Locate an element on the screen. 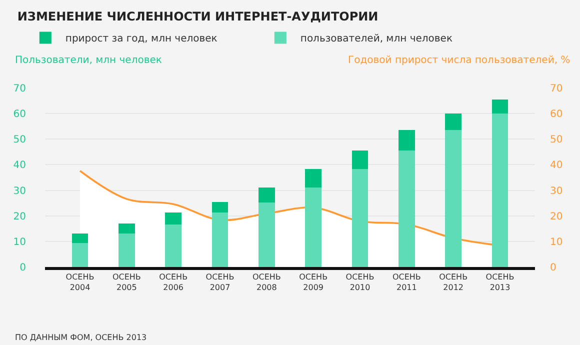  y2-tick-label: 70 is located at coordinates (556, 89).